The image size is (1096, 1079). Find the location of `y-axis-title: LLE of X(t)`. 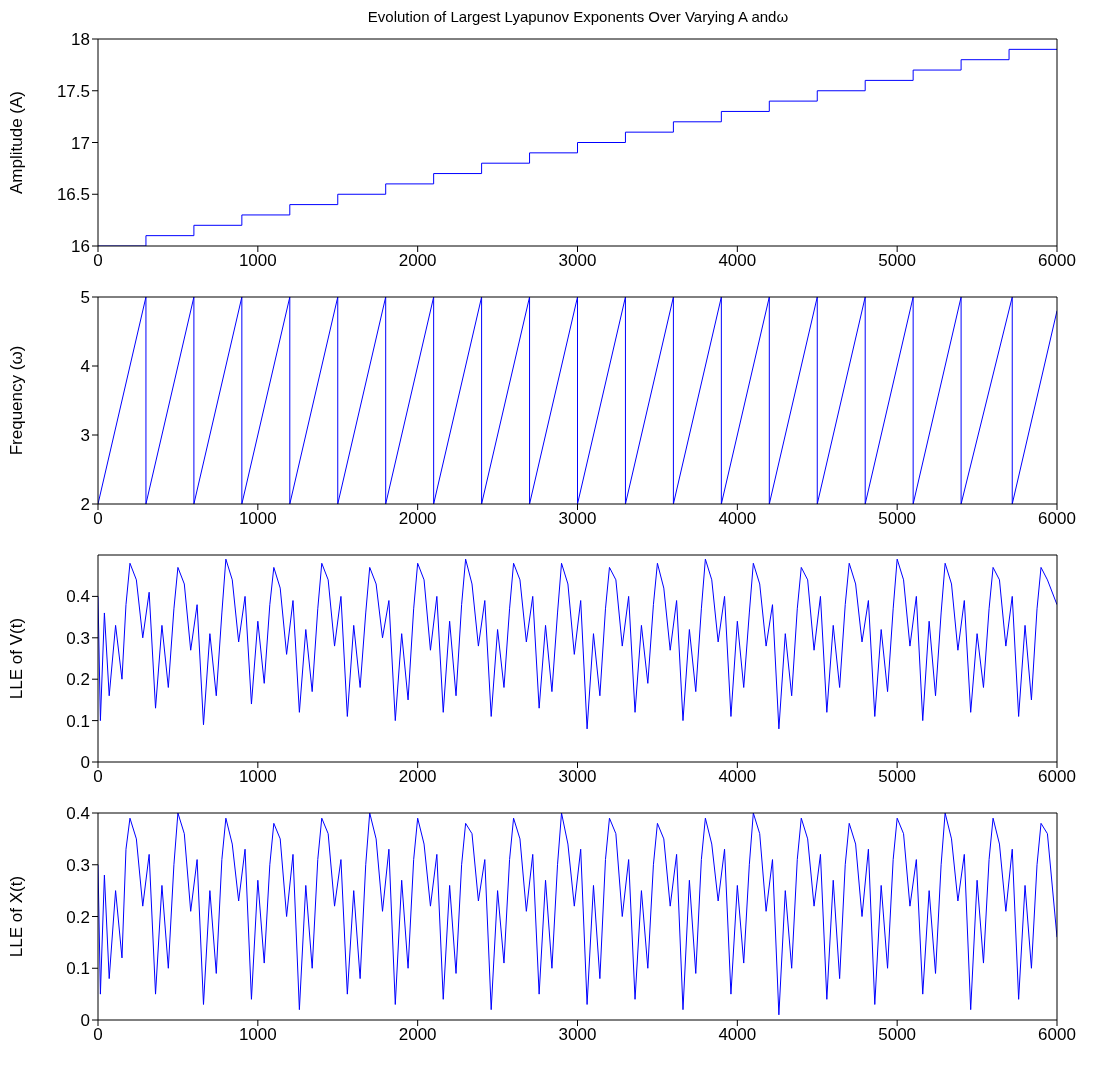

y-axis-title: LLE of X(t) is located at coordinates (17, 916).